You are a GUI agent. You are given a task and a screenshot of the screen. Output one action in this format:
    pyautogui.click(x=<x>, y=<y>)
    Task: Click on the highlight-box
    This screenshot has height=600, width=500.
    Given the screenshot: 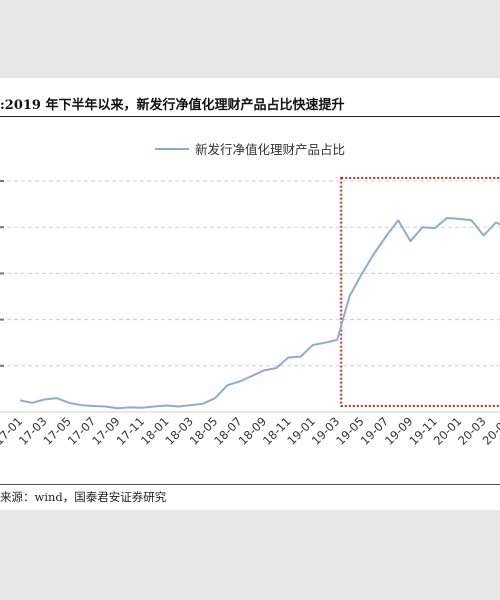 What is the action you would take?
    pyautogui.click(x=420, y=292)
    